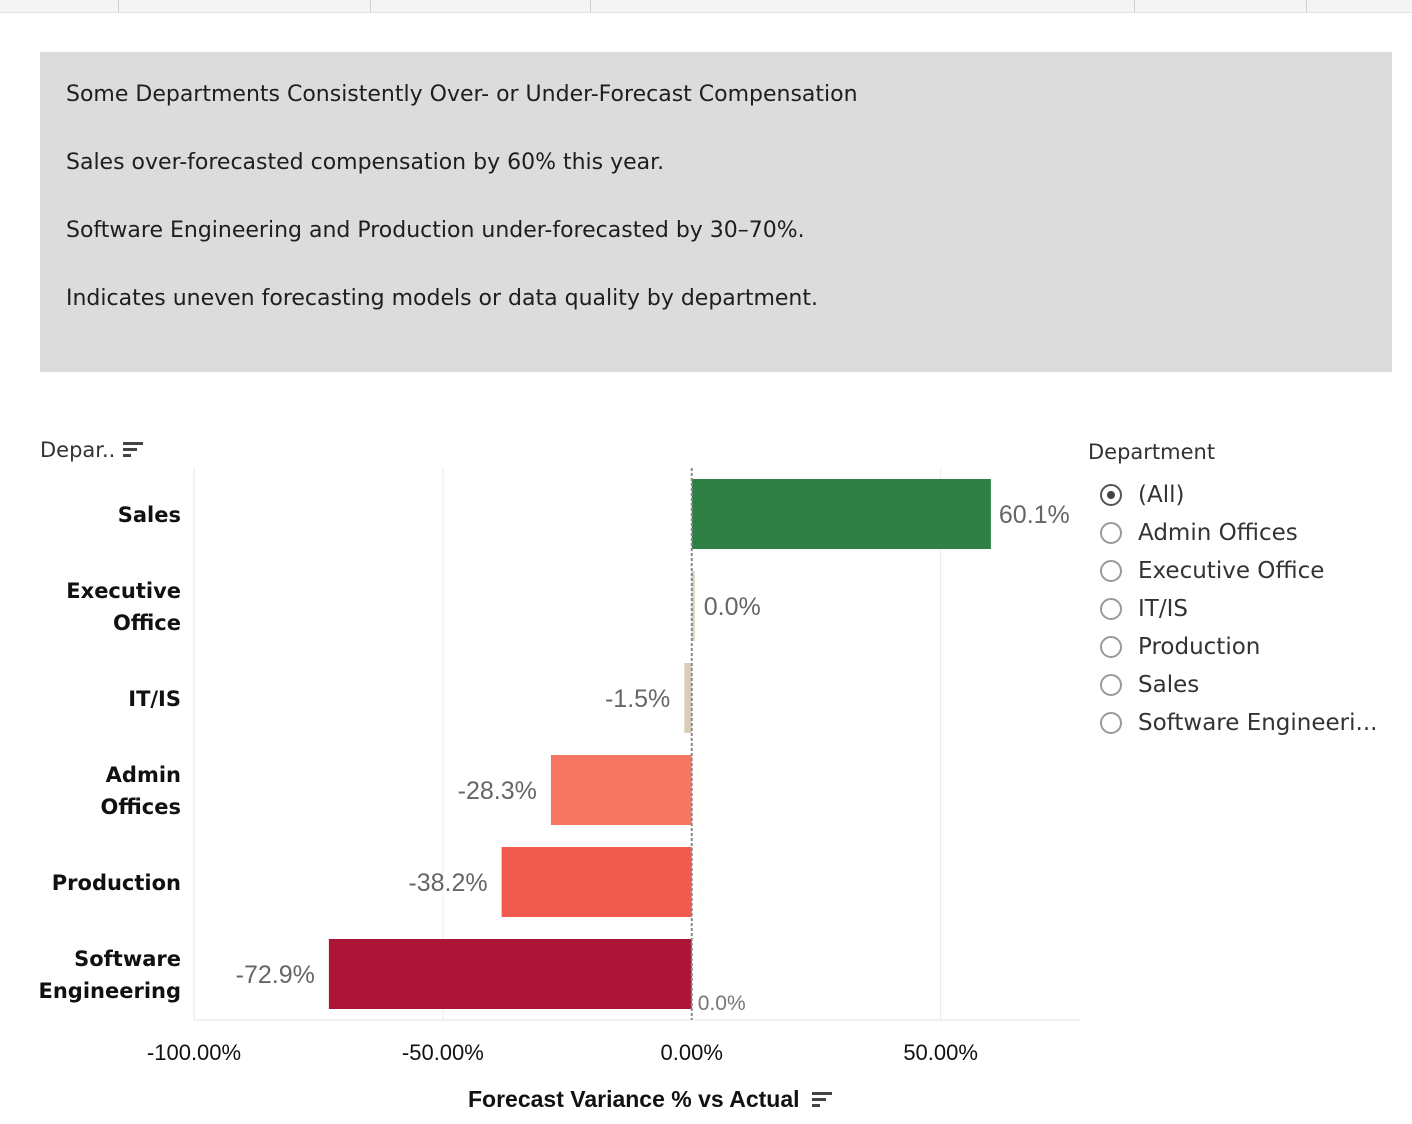 This screenshot has height=1124, width=1412. Describe the element at coordinates (940, 1052) in the screenshot. I see `x-tick-label: 50.00%` at that location.